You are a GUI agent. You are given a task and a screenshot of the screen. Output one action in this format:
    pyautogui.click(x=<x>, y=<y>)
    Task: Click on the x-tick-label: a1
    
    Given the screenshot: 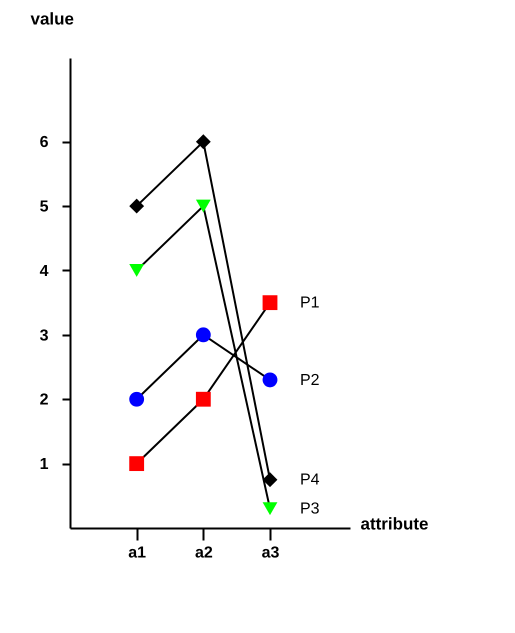 What is the action you would take?
    pyautogui.click(x=137, y=553)
    